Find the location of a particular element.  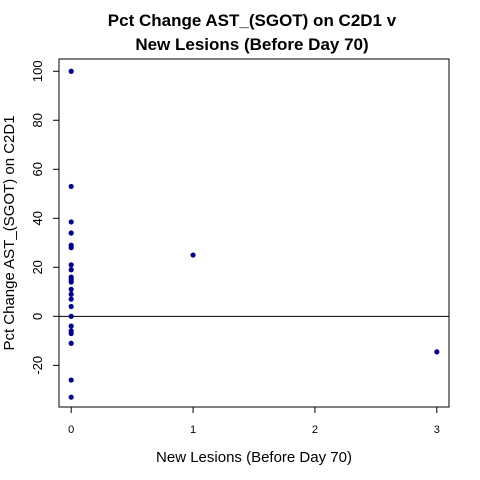

chart-title-line-2: New Lesions (Before Day 70) is located at coordinates (251, 44).